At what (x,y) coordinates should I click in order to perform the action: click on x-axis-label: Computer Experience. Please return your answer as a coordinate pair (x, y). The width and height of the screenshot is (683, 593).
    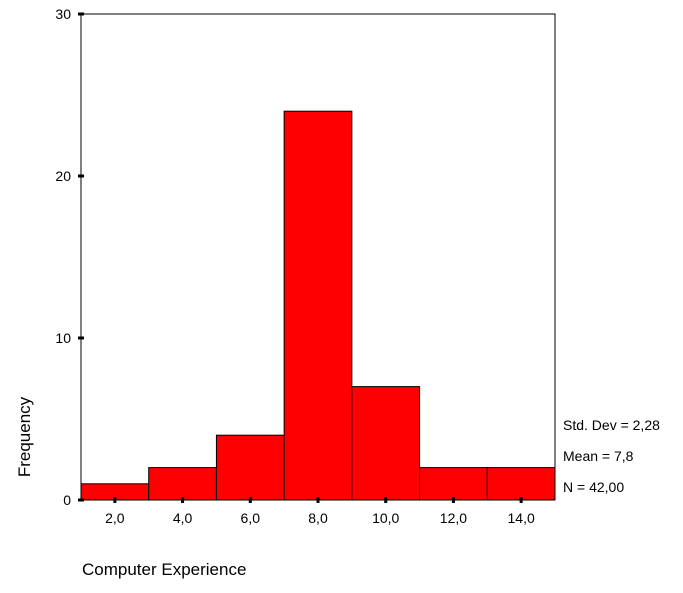
    Looking at the image, I should click on (164, 569).